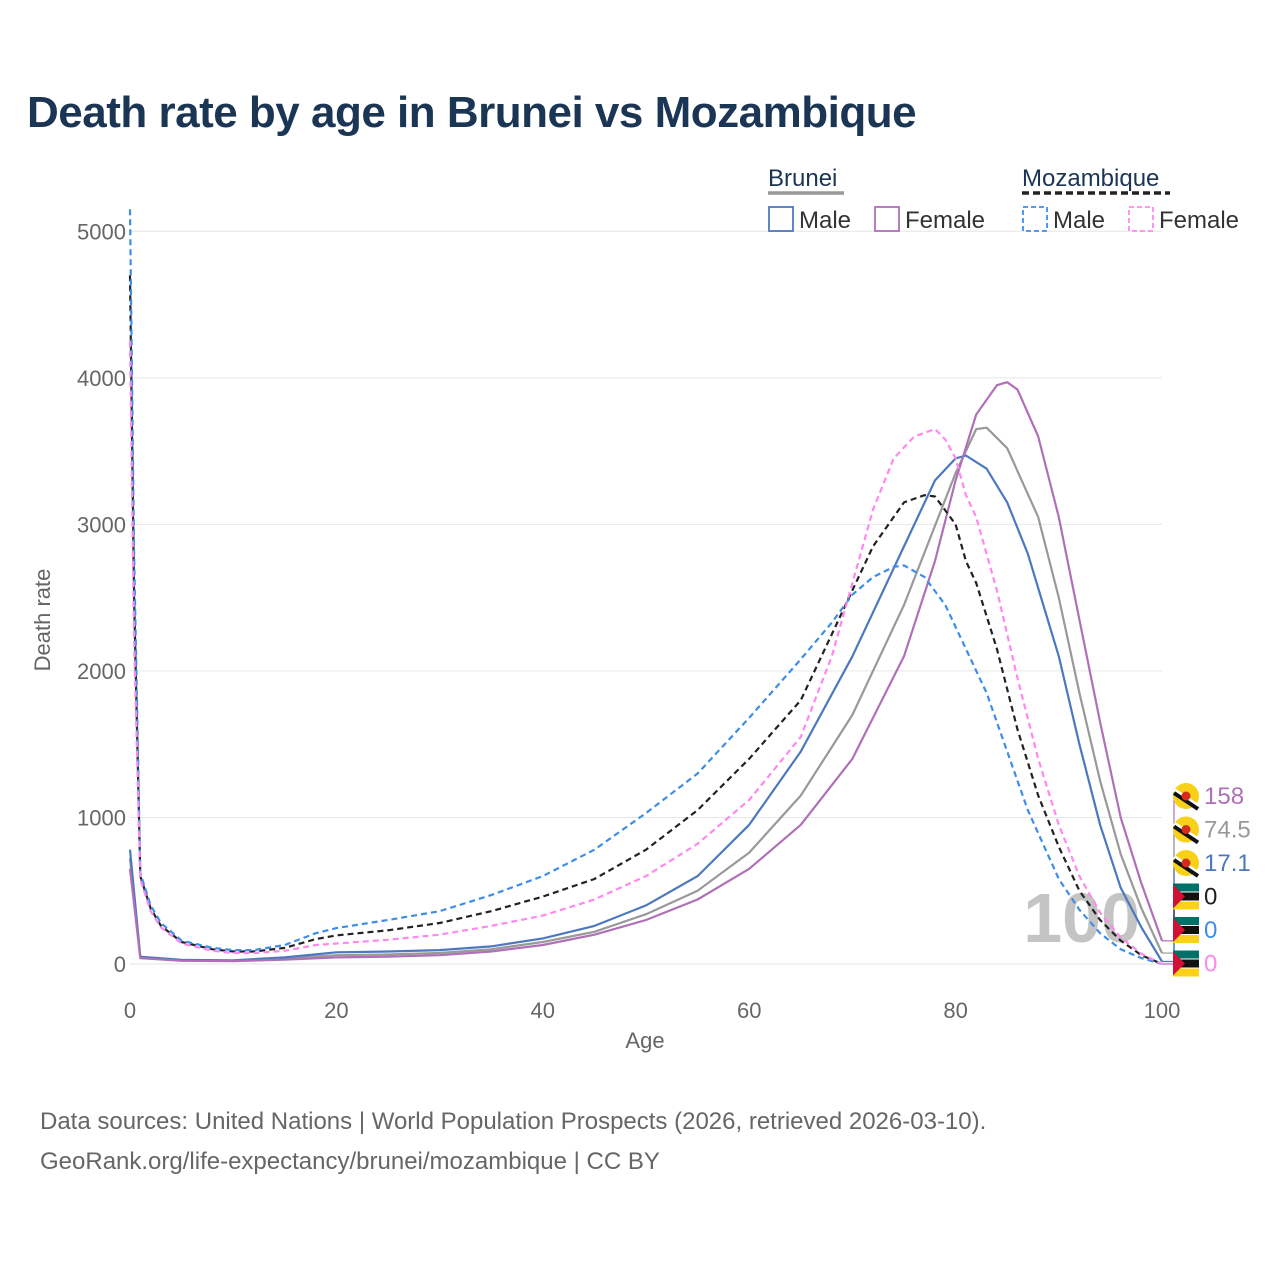 The image size is (1280, 1280). What do you see at coordinates (1173, 912) in the screenshot?
I see `end-label-connector` at bounding box center [1173, 912].